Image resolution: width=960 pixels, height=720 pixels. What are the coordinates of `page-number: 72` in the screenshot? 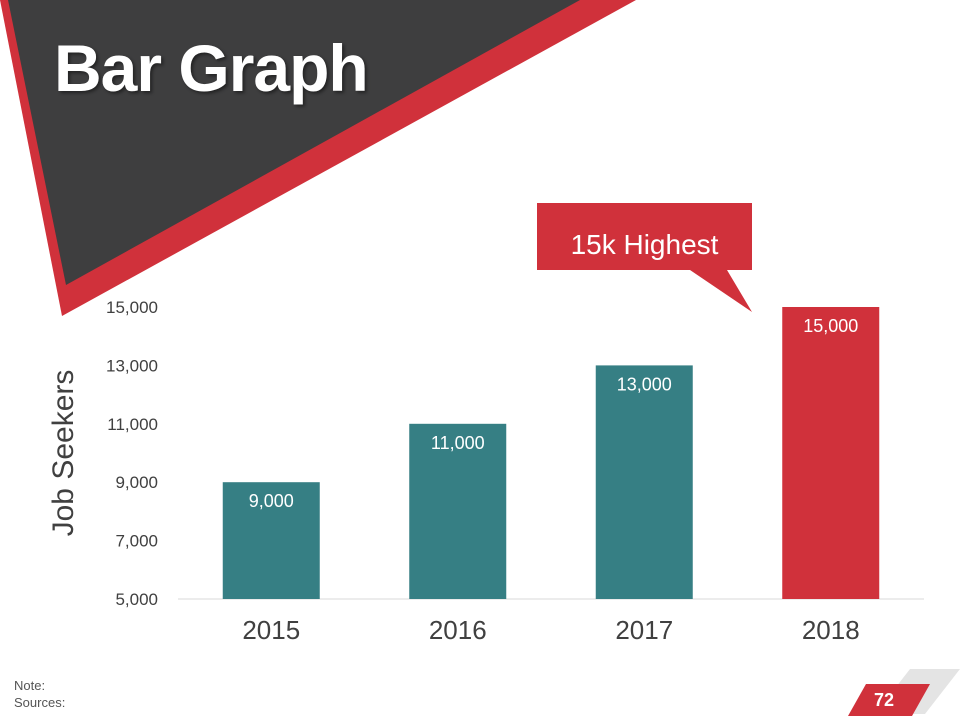 It's located at (884, 700).